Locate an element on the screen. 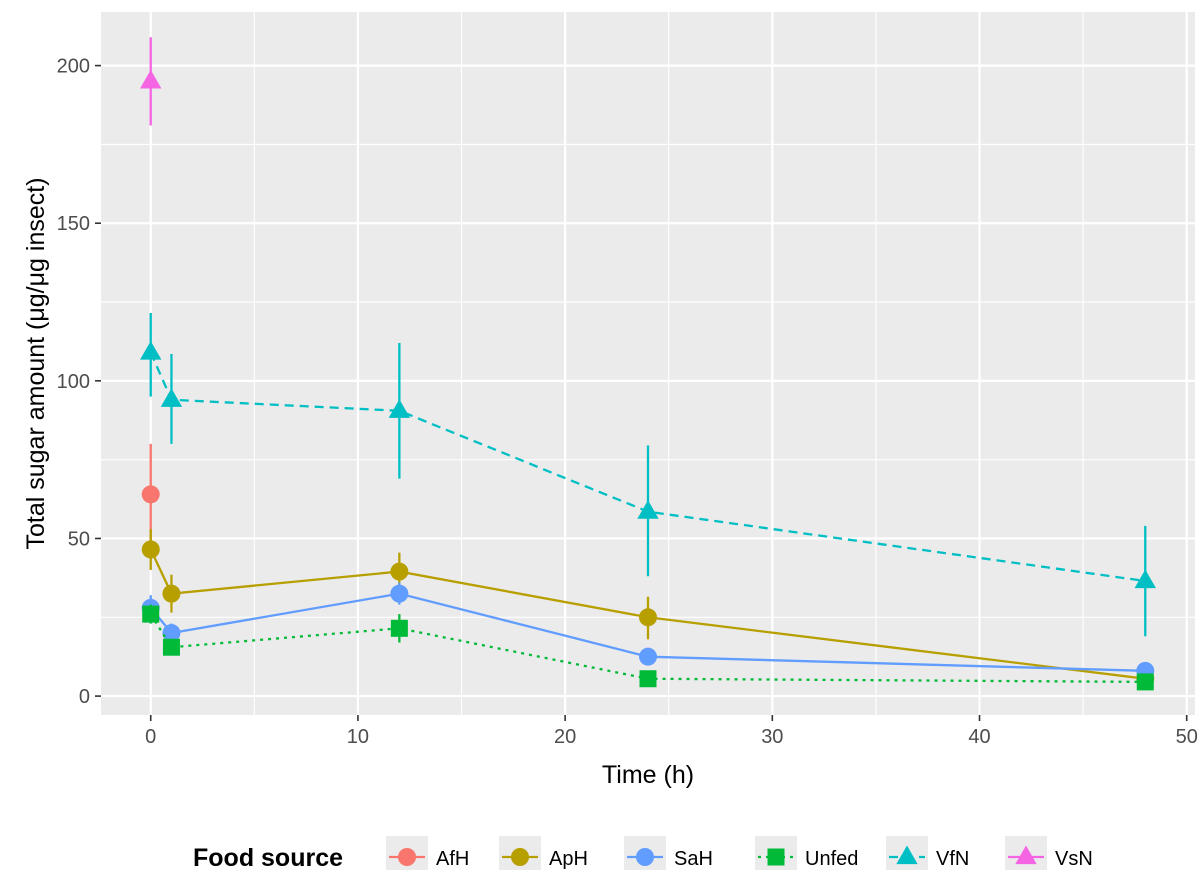  x-tick-label: 40 is located at coordinates (979, 737).